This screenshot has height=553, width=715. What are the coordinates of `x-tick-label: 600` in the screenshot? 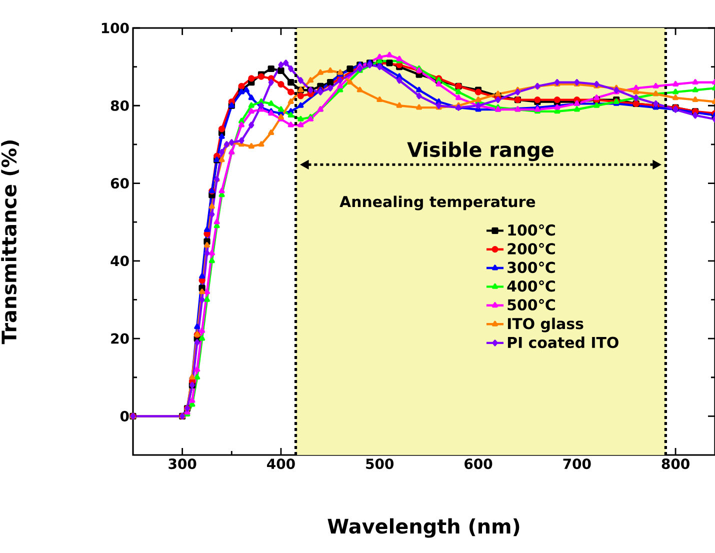 It's located at (478, 464).